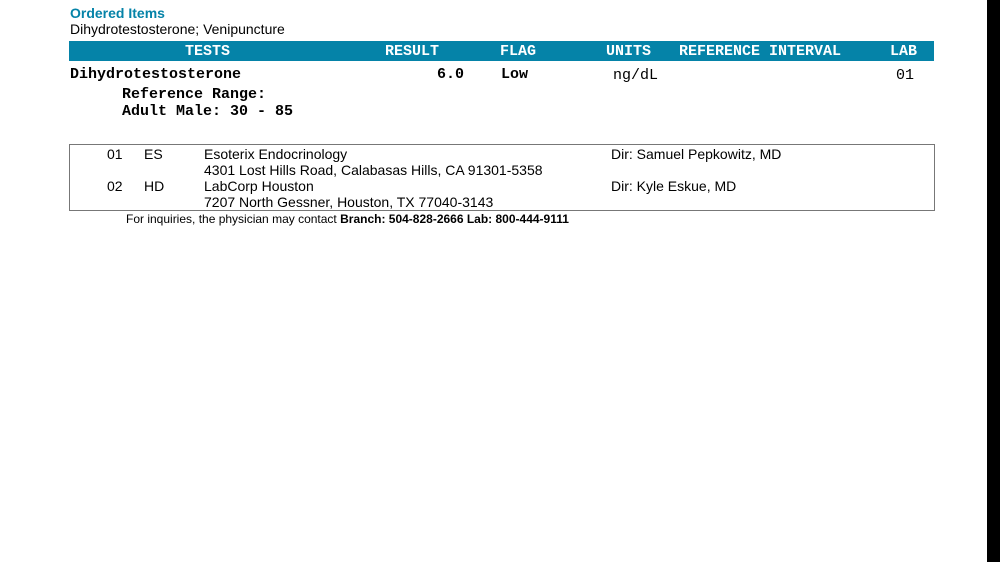 This screenshot has height=562, width=1000. Describe the element at coordinates (276, 154) in the screenshot. I see `lab-name: Esoterix Endocrinology` at that location.